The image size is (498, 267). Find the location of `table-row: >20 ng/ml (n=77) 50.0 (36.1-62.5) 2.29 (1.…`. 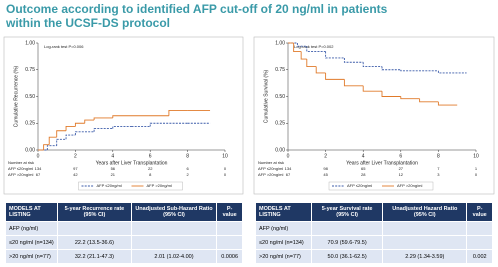

table-row: >20 ng/ml (n=77) 50.0 (36.1-62.5) 2.29 (1.… is located at coordinates (373, 256).